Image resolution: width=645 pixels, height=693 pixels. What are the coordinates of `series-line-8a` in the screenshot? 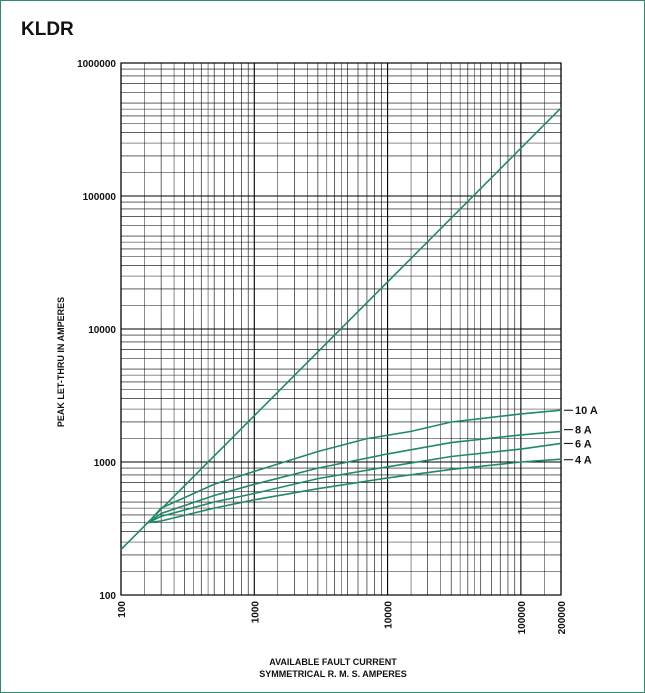 It's located at (354, 477).